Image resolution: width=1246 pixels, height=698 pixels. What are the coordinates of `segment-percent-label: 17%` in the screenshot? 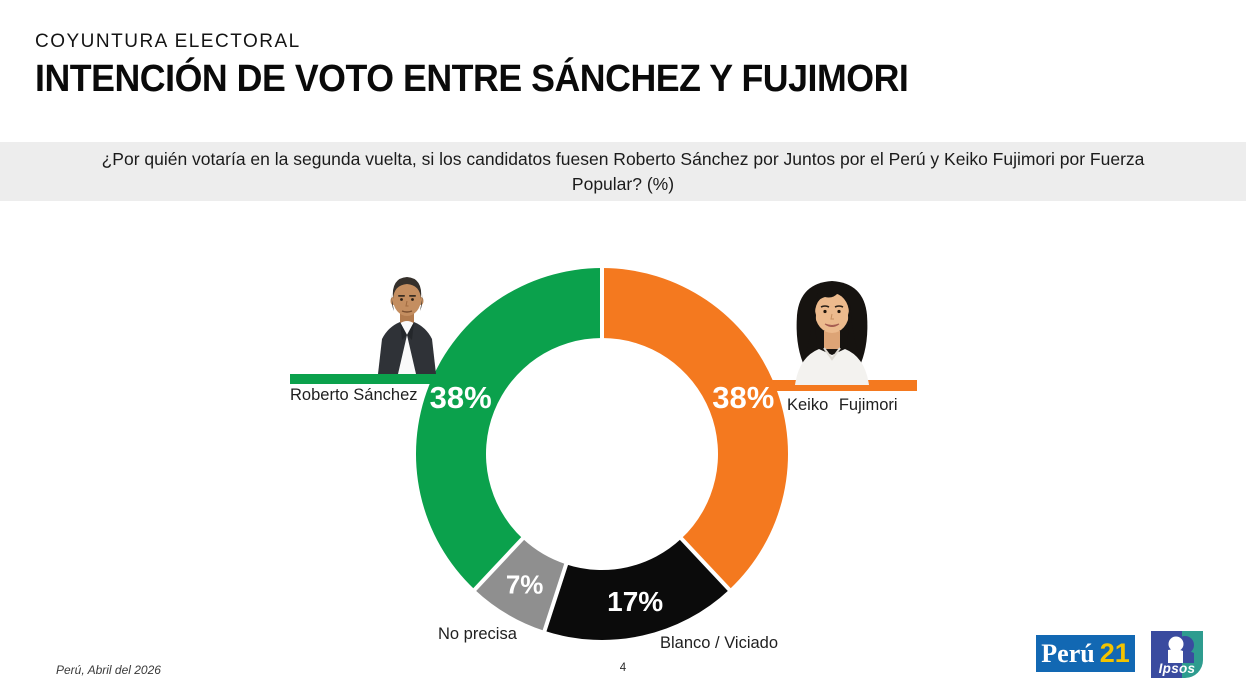 It's located at (635, 602).